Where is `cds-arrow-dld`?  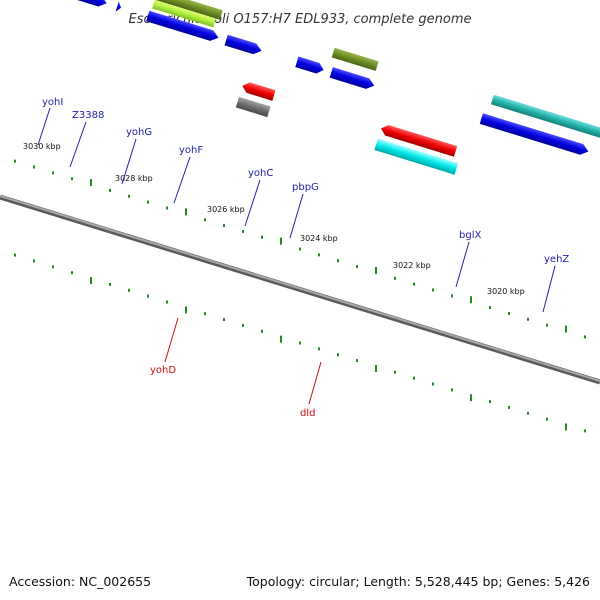
cds-arrow-dld is located at coordinates (418, 140).